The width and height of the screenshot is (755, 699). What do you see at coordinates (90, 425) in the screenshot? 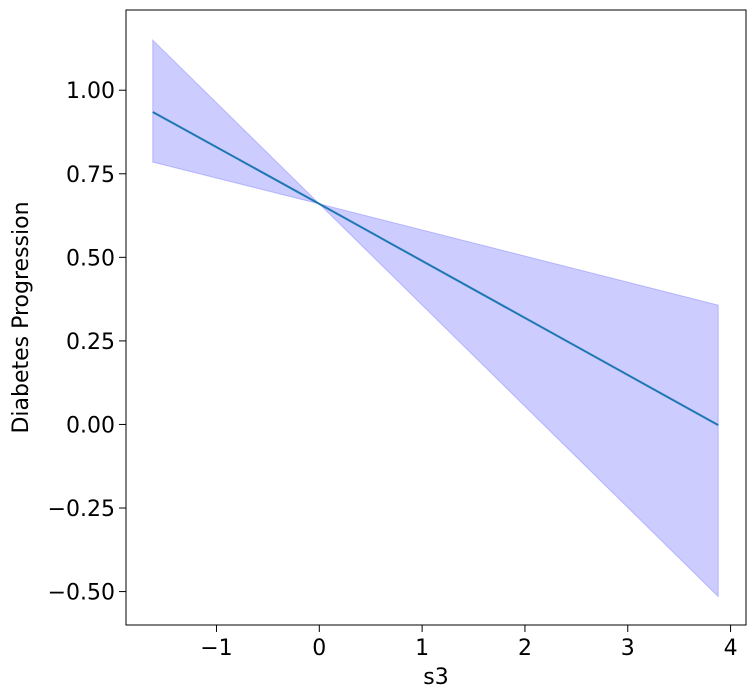
I see `y-tick-label: 0.00` at bounding box center [90, 425].